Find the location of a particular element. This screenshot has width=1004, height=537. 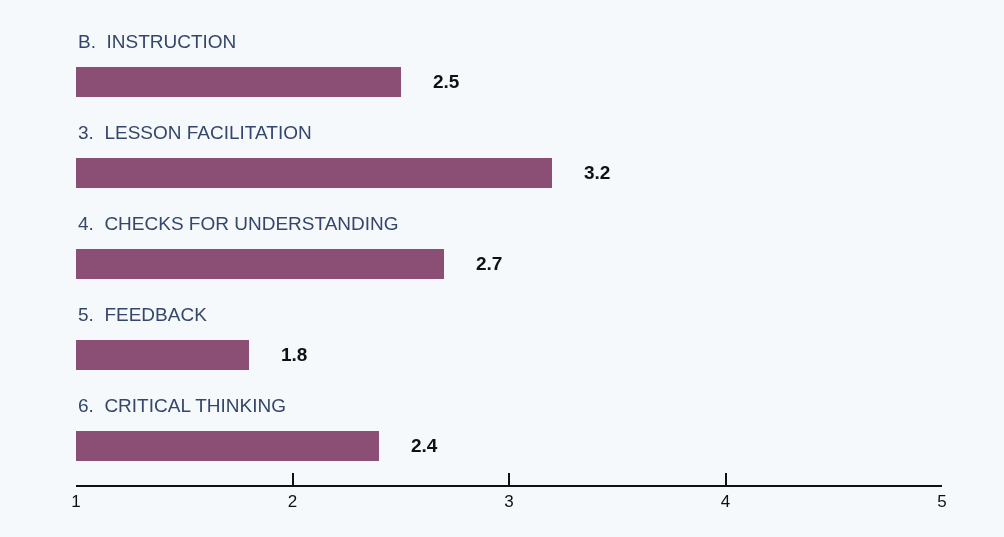

y-tick-label: 3. LESSON FACILITATION is located at coordinates (195, 132).